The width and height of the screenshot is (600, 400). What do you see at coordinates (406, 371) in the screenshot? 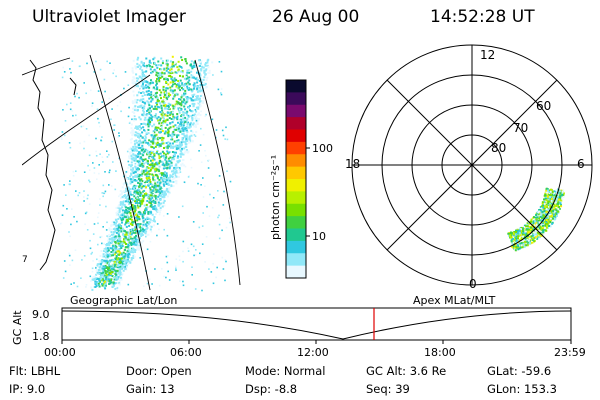
I see `info-gc-alt: GC Alt: 3.6 Re` at bounding box center [406, 371].